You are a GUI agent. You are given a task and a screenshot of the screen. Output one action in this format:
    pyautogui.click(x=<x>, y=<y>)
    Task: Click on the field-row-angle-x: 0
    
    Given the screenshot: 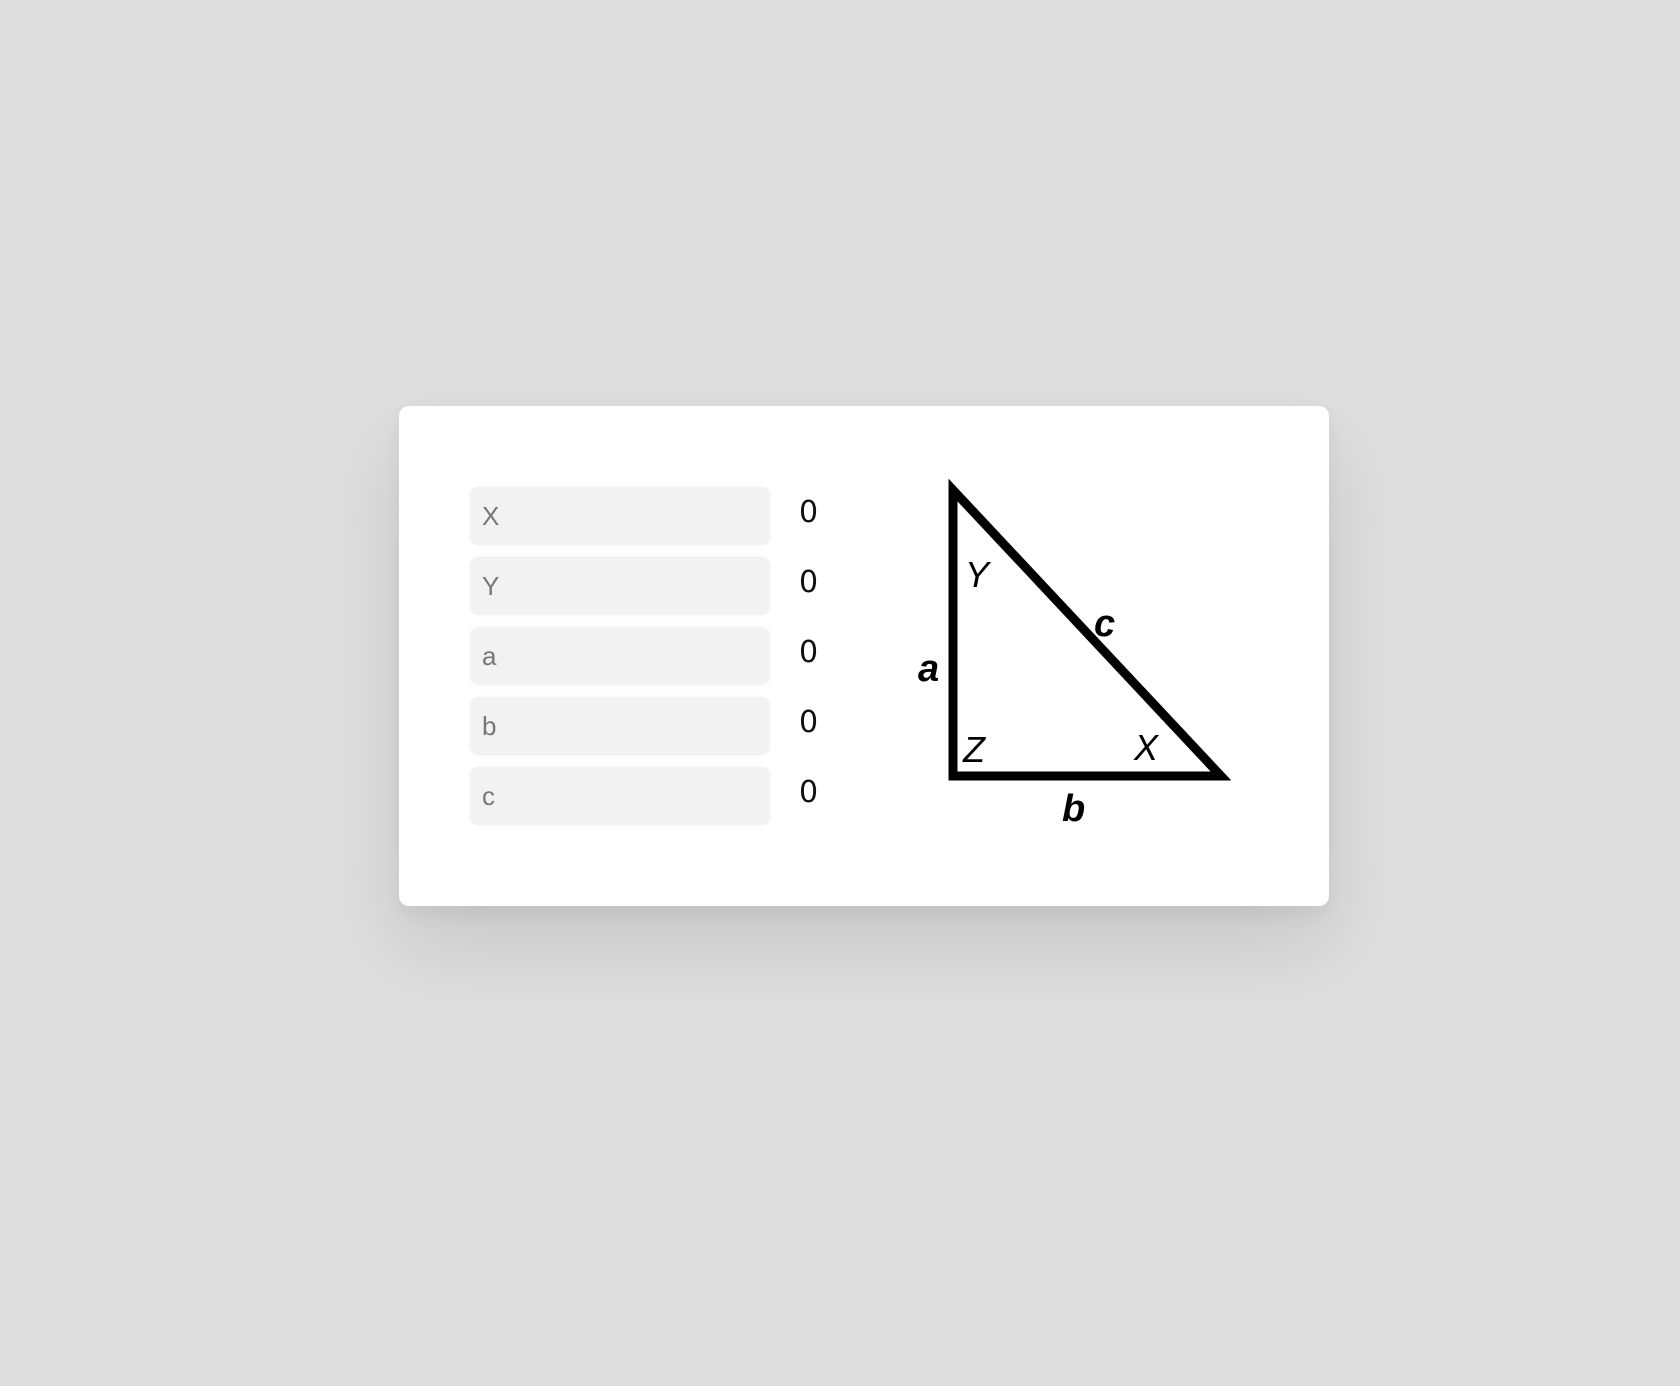 What is the action you would take?
    pyautogui.click(x=644, y=516)
    